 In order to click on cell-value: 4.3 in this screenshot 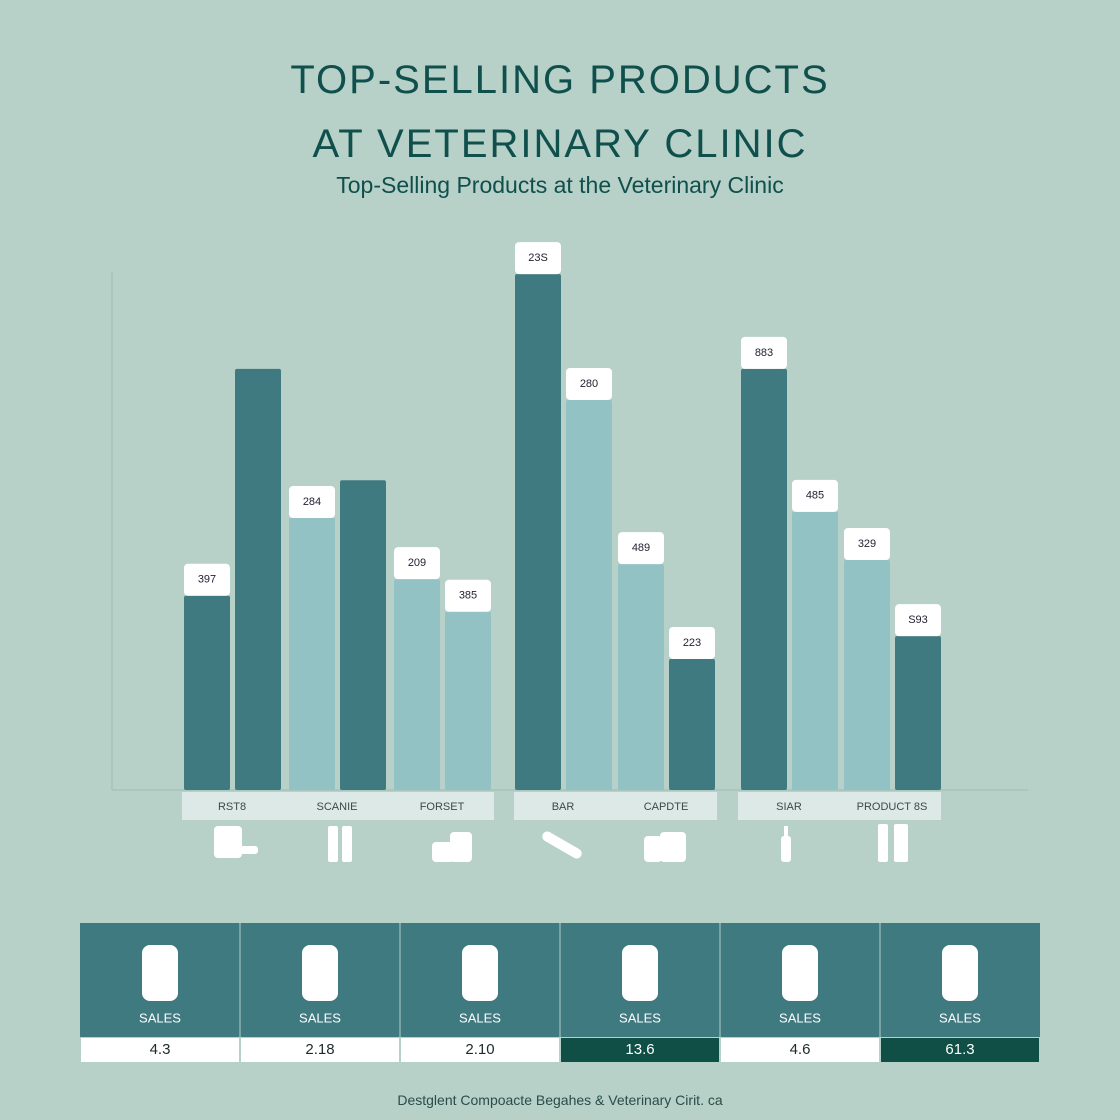, I will do `click(160, 1049)`.